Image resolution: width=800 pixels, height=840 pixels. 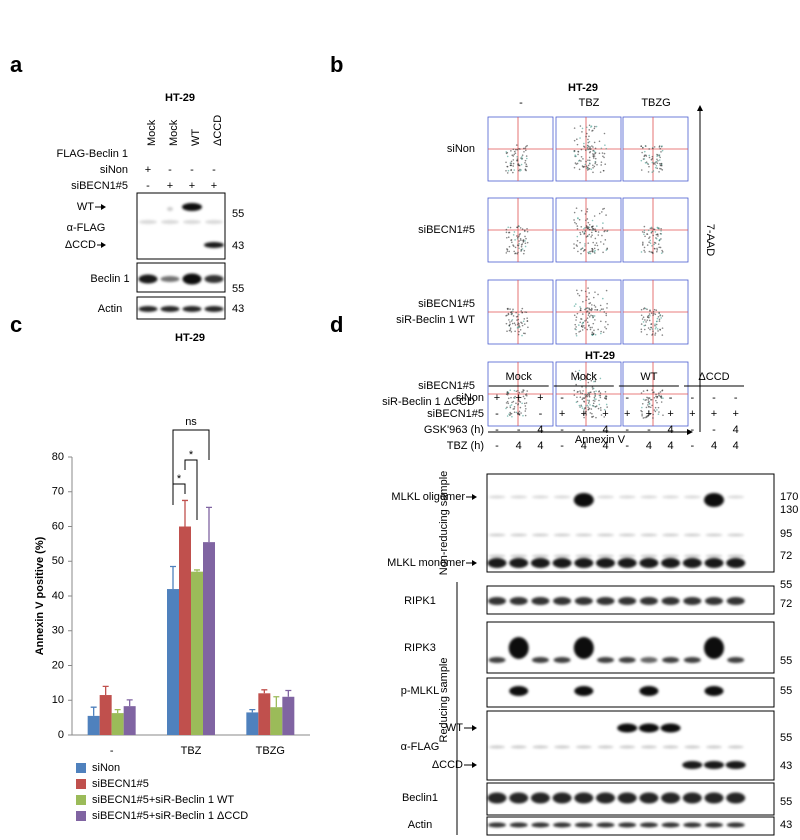 What do you see at coordinates (181, 226) in the screenshot?
I see `blot-frame` at bounding box center [181, 226].